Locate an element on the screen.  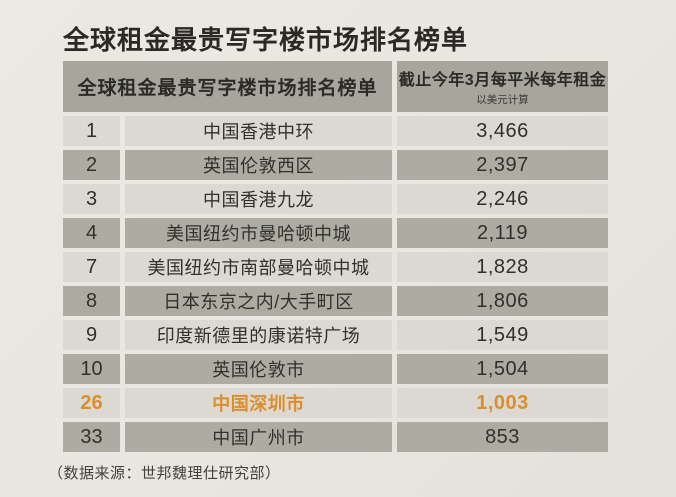
rank-cell: 8 is located at coordinates (91, 301).